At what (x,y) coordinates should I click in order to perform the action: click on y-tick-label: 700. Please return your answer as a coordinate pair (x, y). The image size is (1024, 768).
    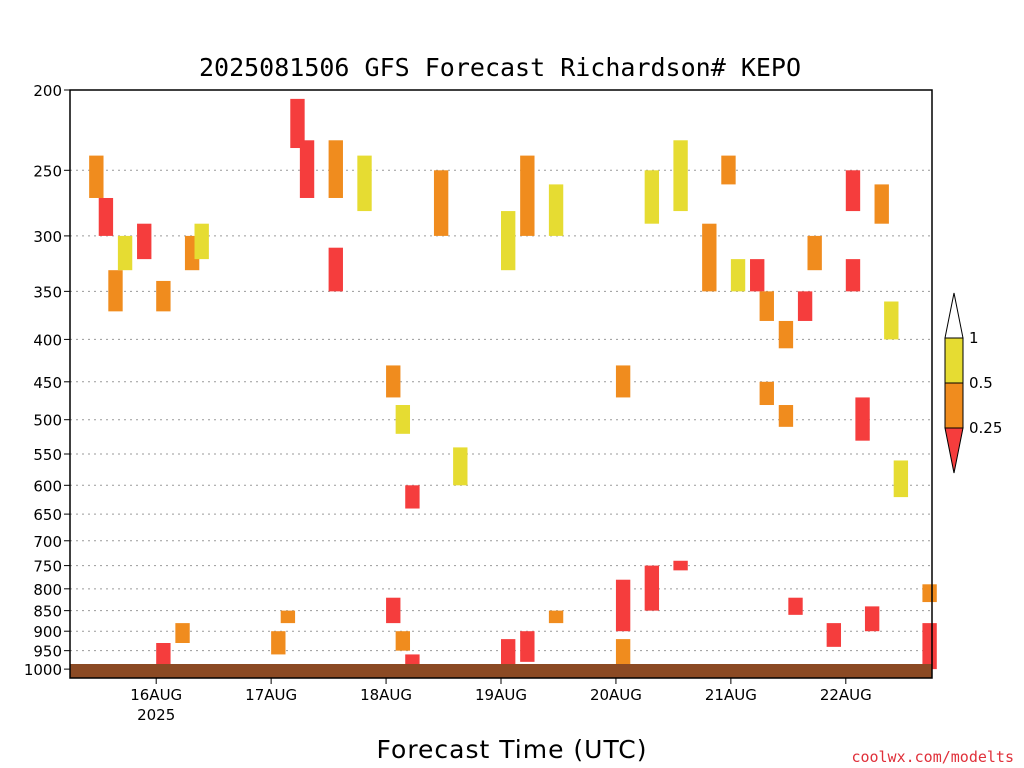
    Looking at the image, I should click on (47, 542).